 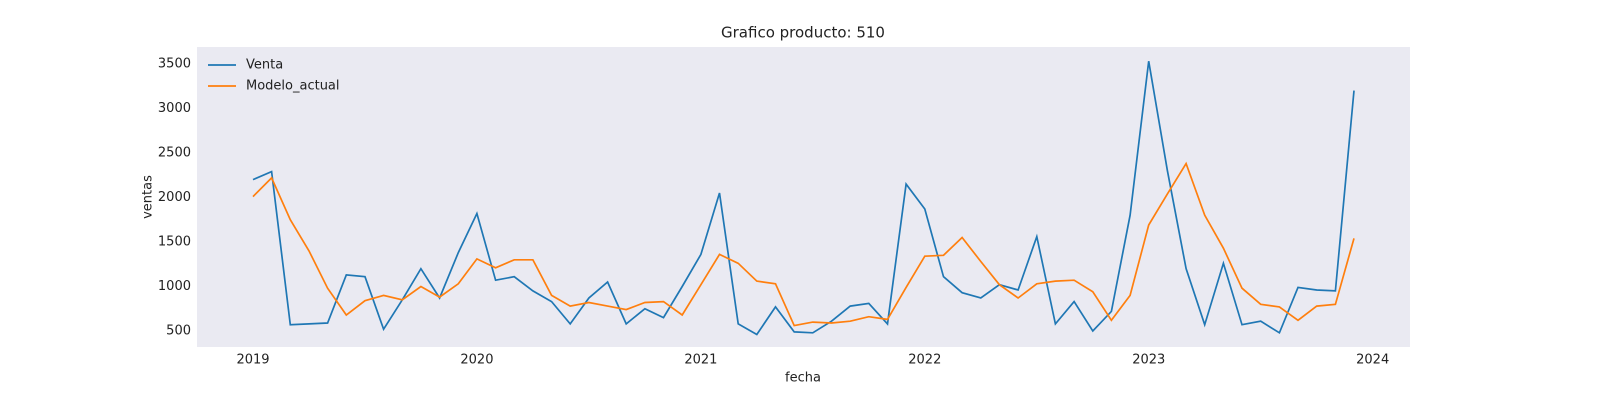 I want to click on y-tick-label: 1000, so click(x=174, y=286).